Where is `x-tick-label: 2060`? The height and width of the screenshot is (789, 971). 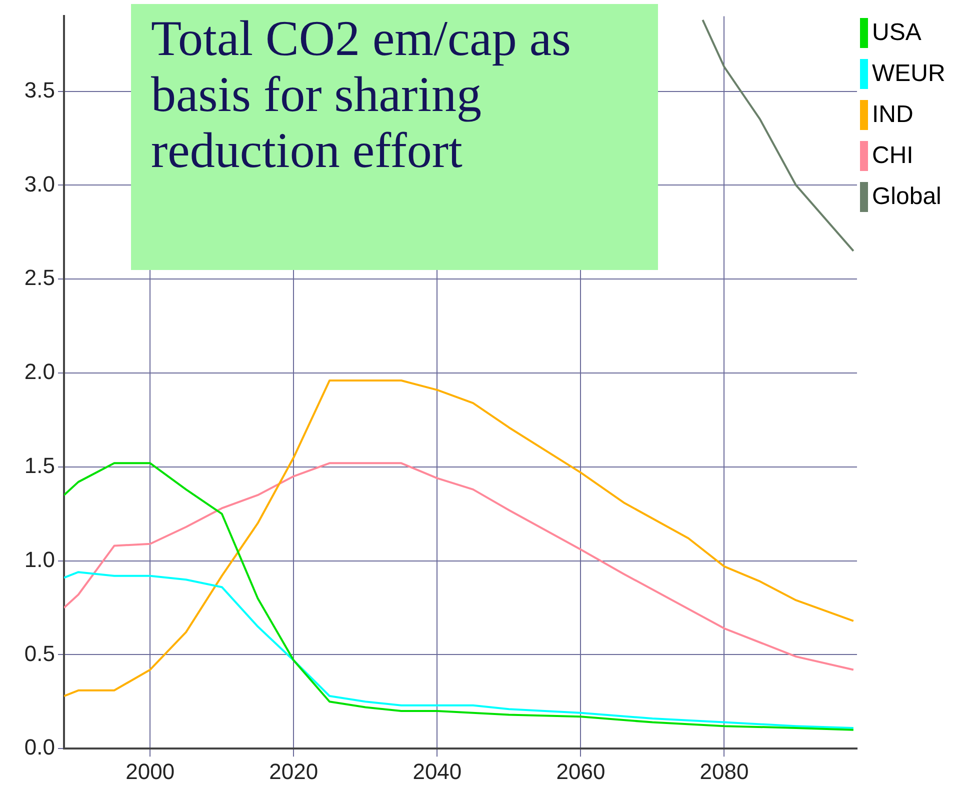 x-tick-label: 2060 is located at coordinates (581, 771).